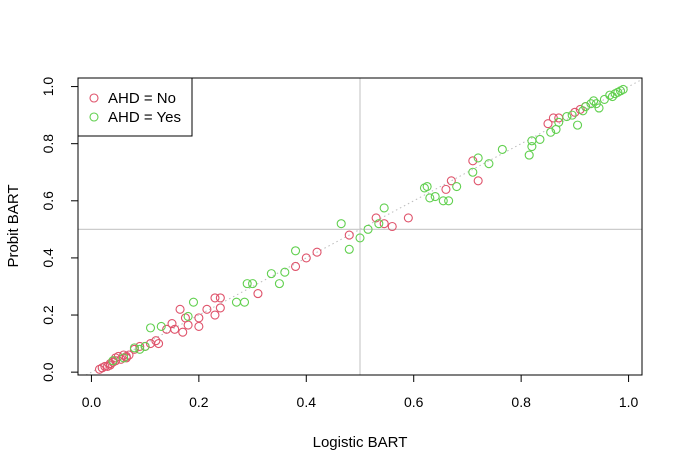 Image resolution: width=684 pixels, height=473 pixels. Describe the element at coordinates (414, 402) in the screenshot. I see `x-tick-label: 0.6` at that location.